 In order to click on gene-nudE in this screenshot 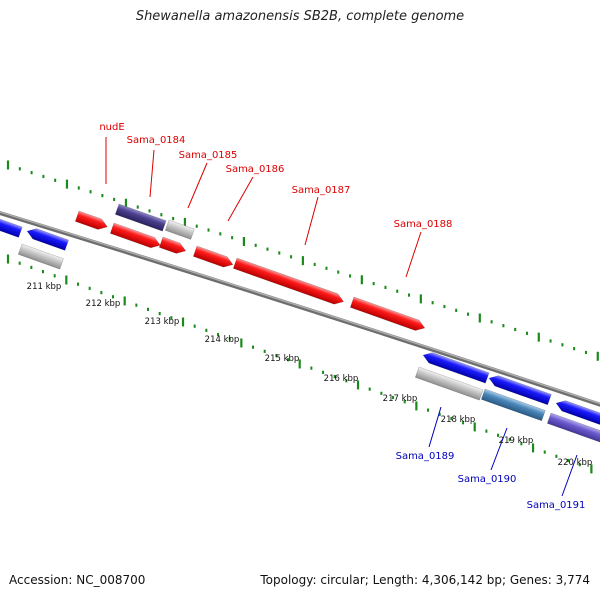, I will do `click(91, 220)`.